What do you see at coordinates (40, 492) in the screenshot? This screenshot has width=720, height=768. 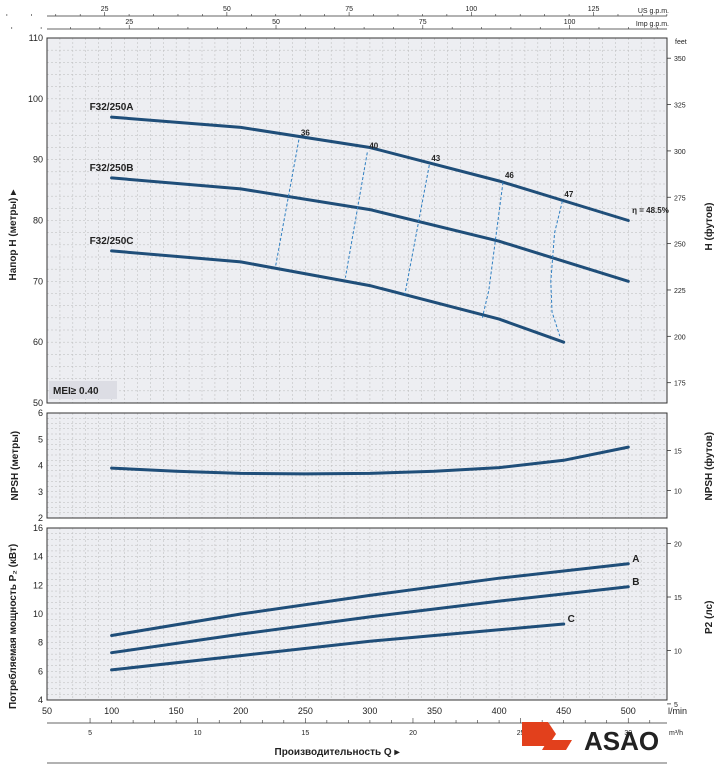 I see `npsh-ytick-label: 3` at bounding box center [40, 492].